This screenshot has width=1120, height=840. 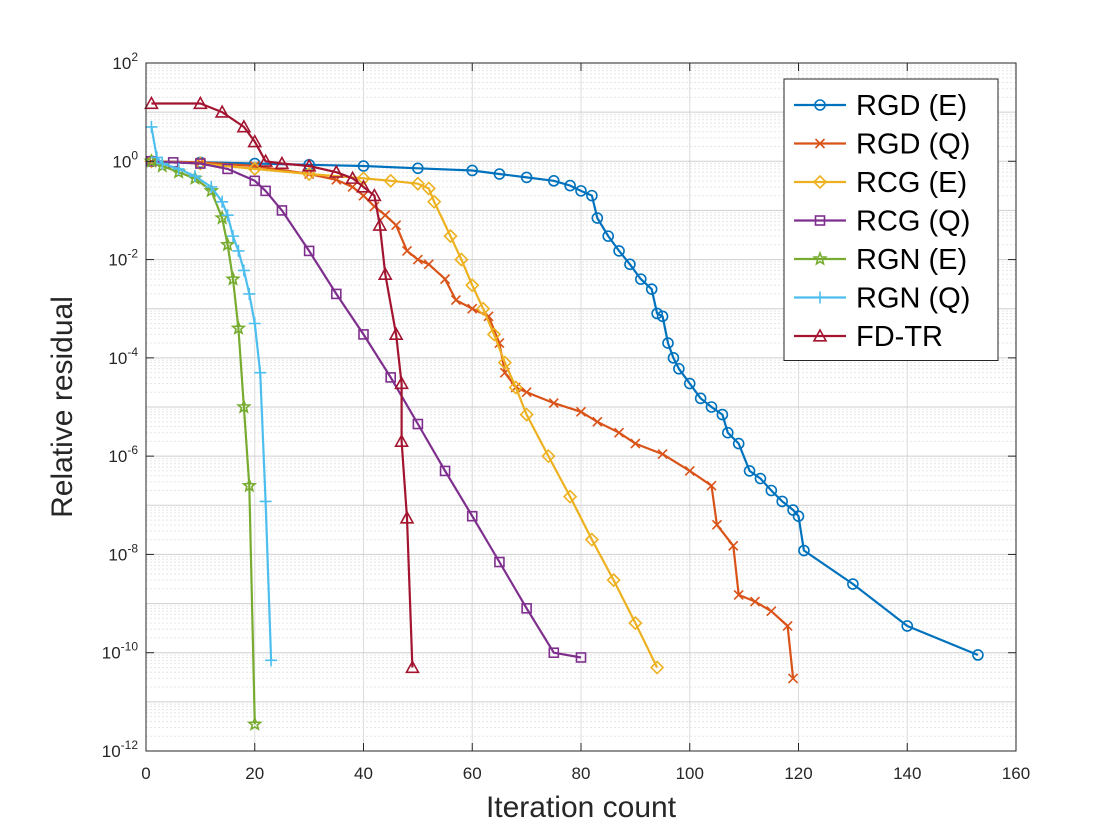 What do you see at coordinates (62, 407) in the screenshot?
I see `y-axis-label: Relative residual` at bounding box center [62, 407].